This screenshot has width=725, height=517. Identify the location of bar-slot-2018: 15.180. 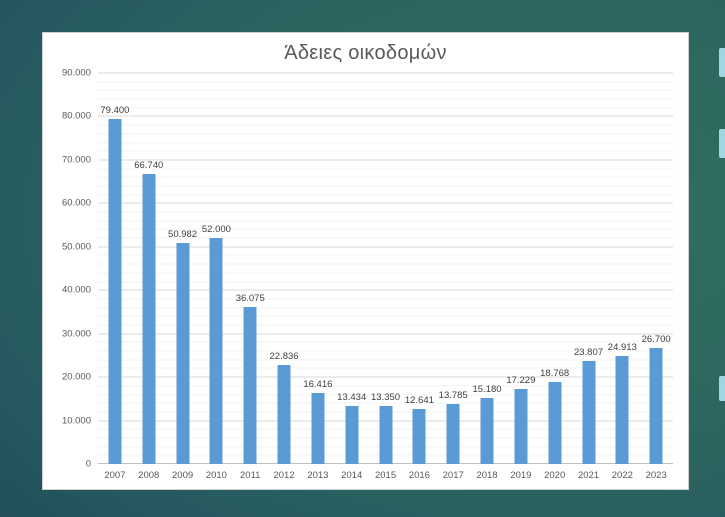
(487, 268).